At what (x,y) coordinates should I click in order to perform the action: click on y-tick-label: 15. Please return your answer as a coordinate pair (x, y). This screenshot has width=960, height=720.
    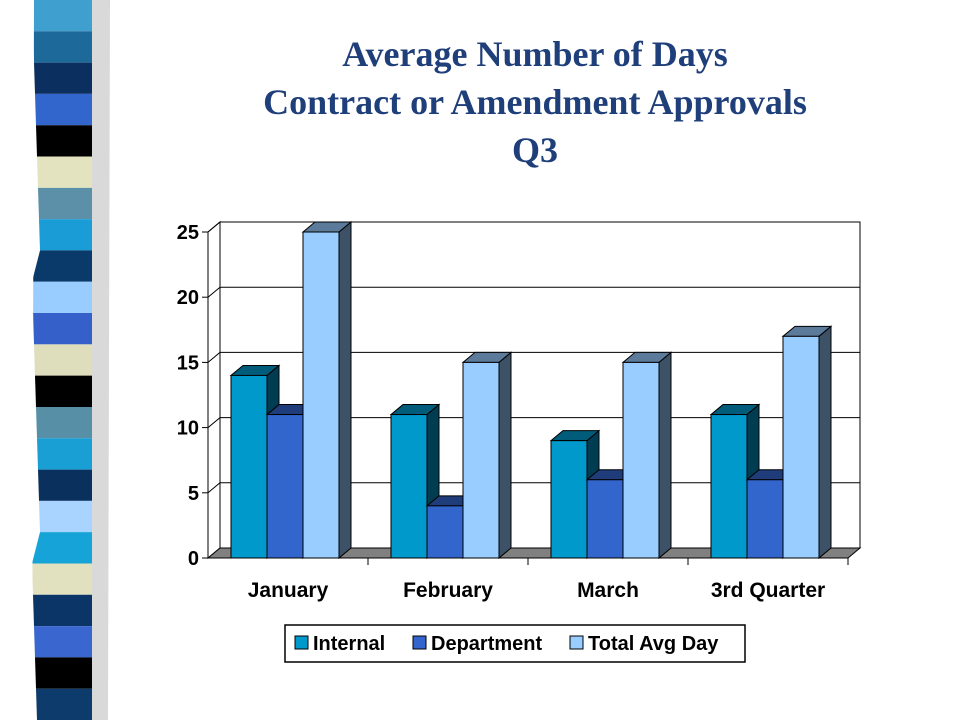
    Looking at the image, I should click on (188, 363).